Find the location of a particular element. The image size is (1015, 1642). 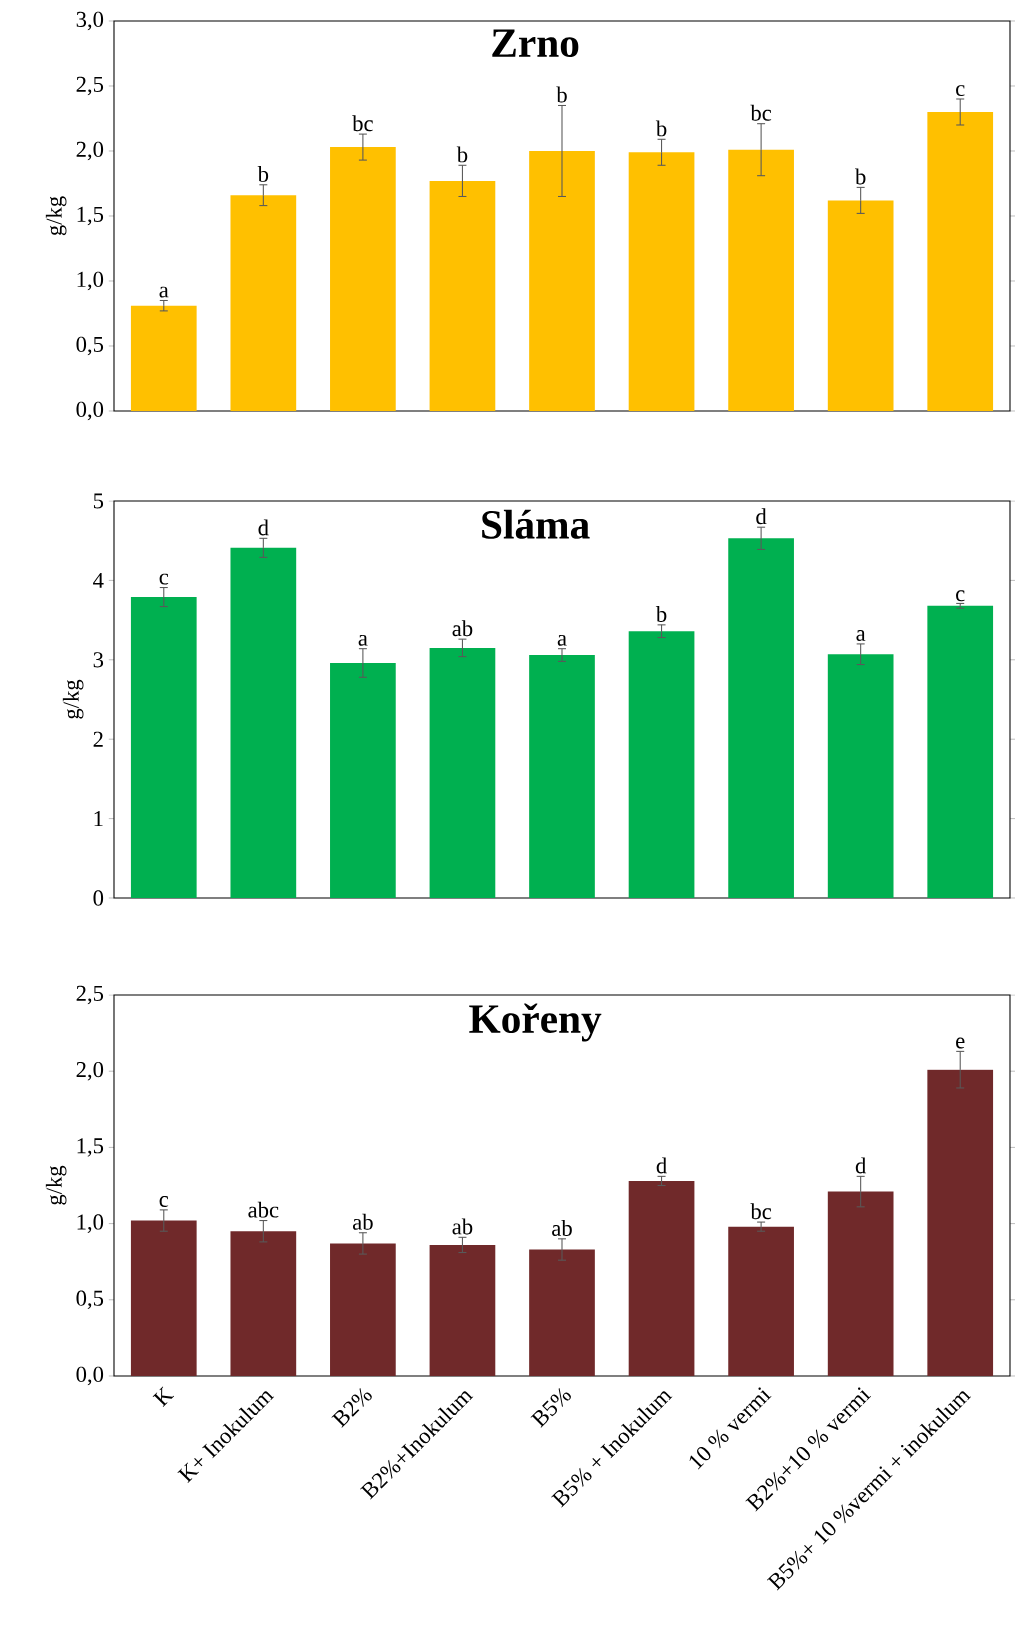

chart-title: Zrno is located at coordinates (535, 43).